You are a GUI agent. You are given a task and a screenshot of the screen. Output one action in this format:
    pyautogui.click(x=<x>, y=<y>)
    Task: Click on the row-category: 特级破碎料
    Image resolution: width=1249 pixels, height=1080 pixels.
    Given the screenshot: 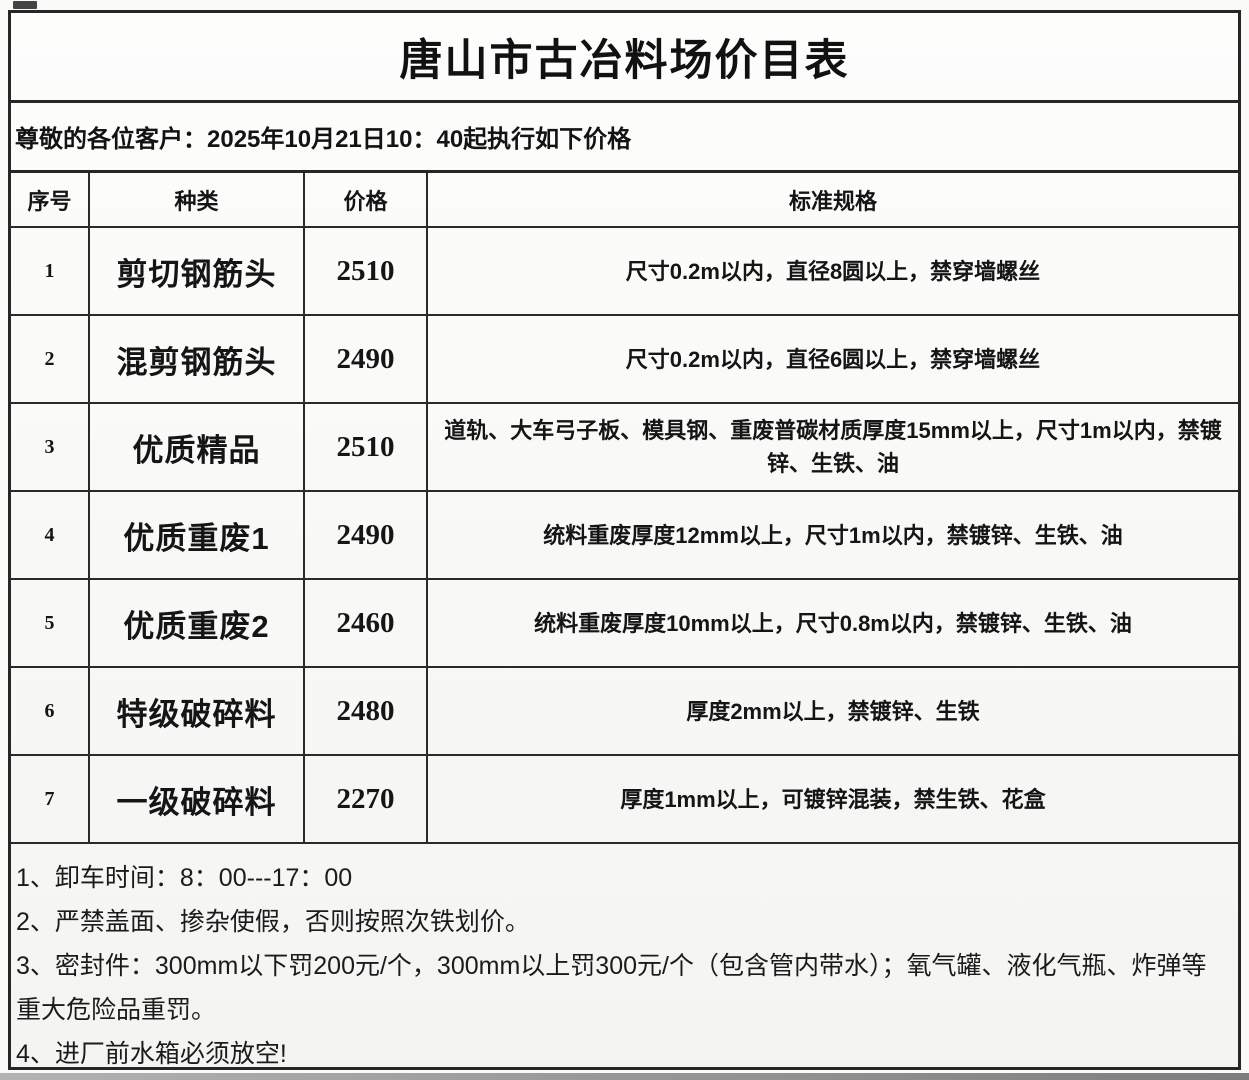 What is the action you would take?
    pyautogui.click(x=197, y=712)
    